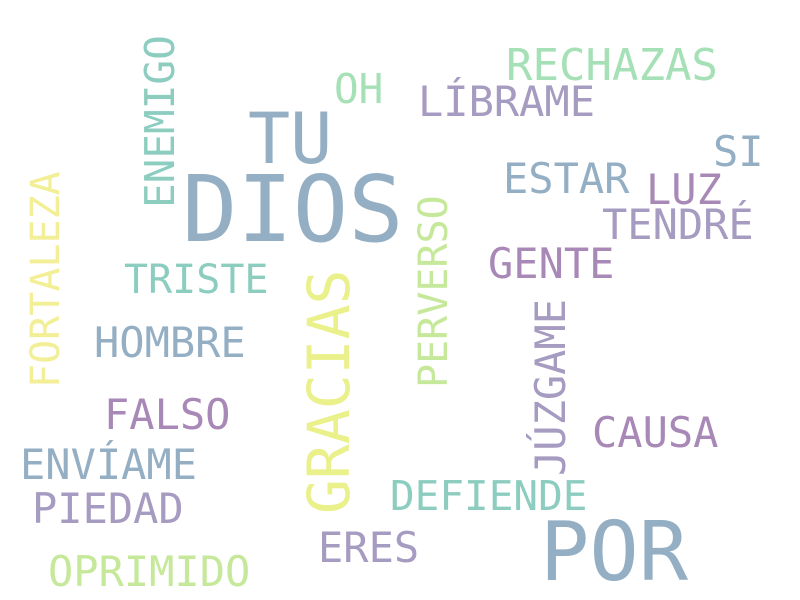  Describe the element at coordinates (678, 224) in the screenshot. I see `word-tendre: TENDRÉ` at that location.